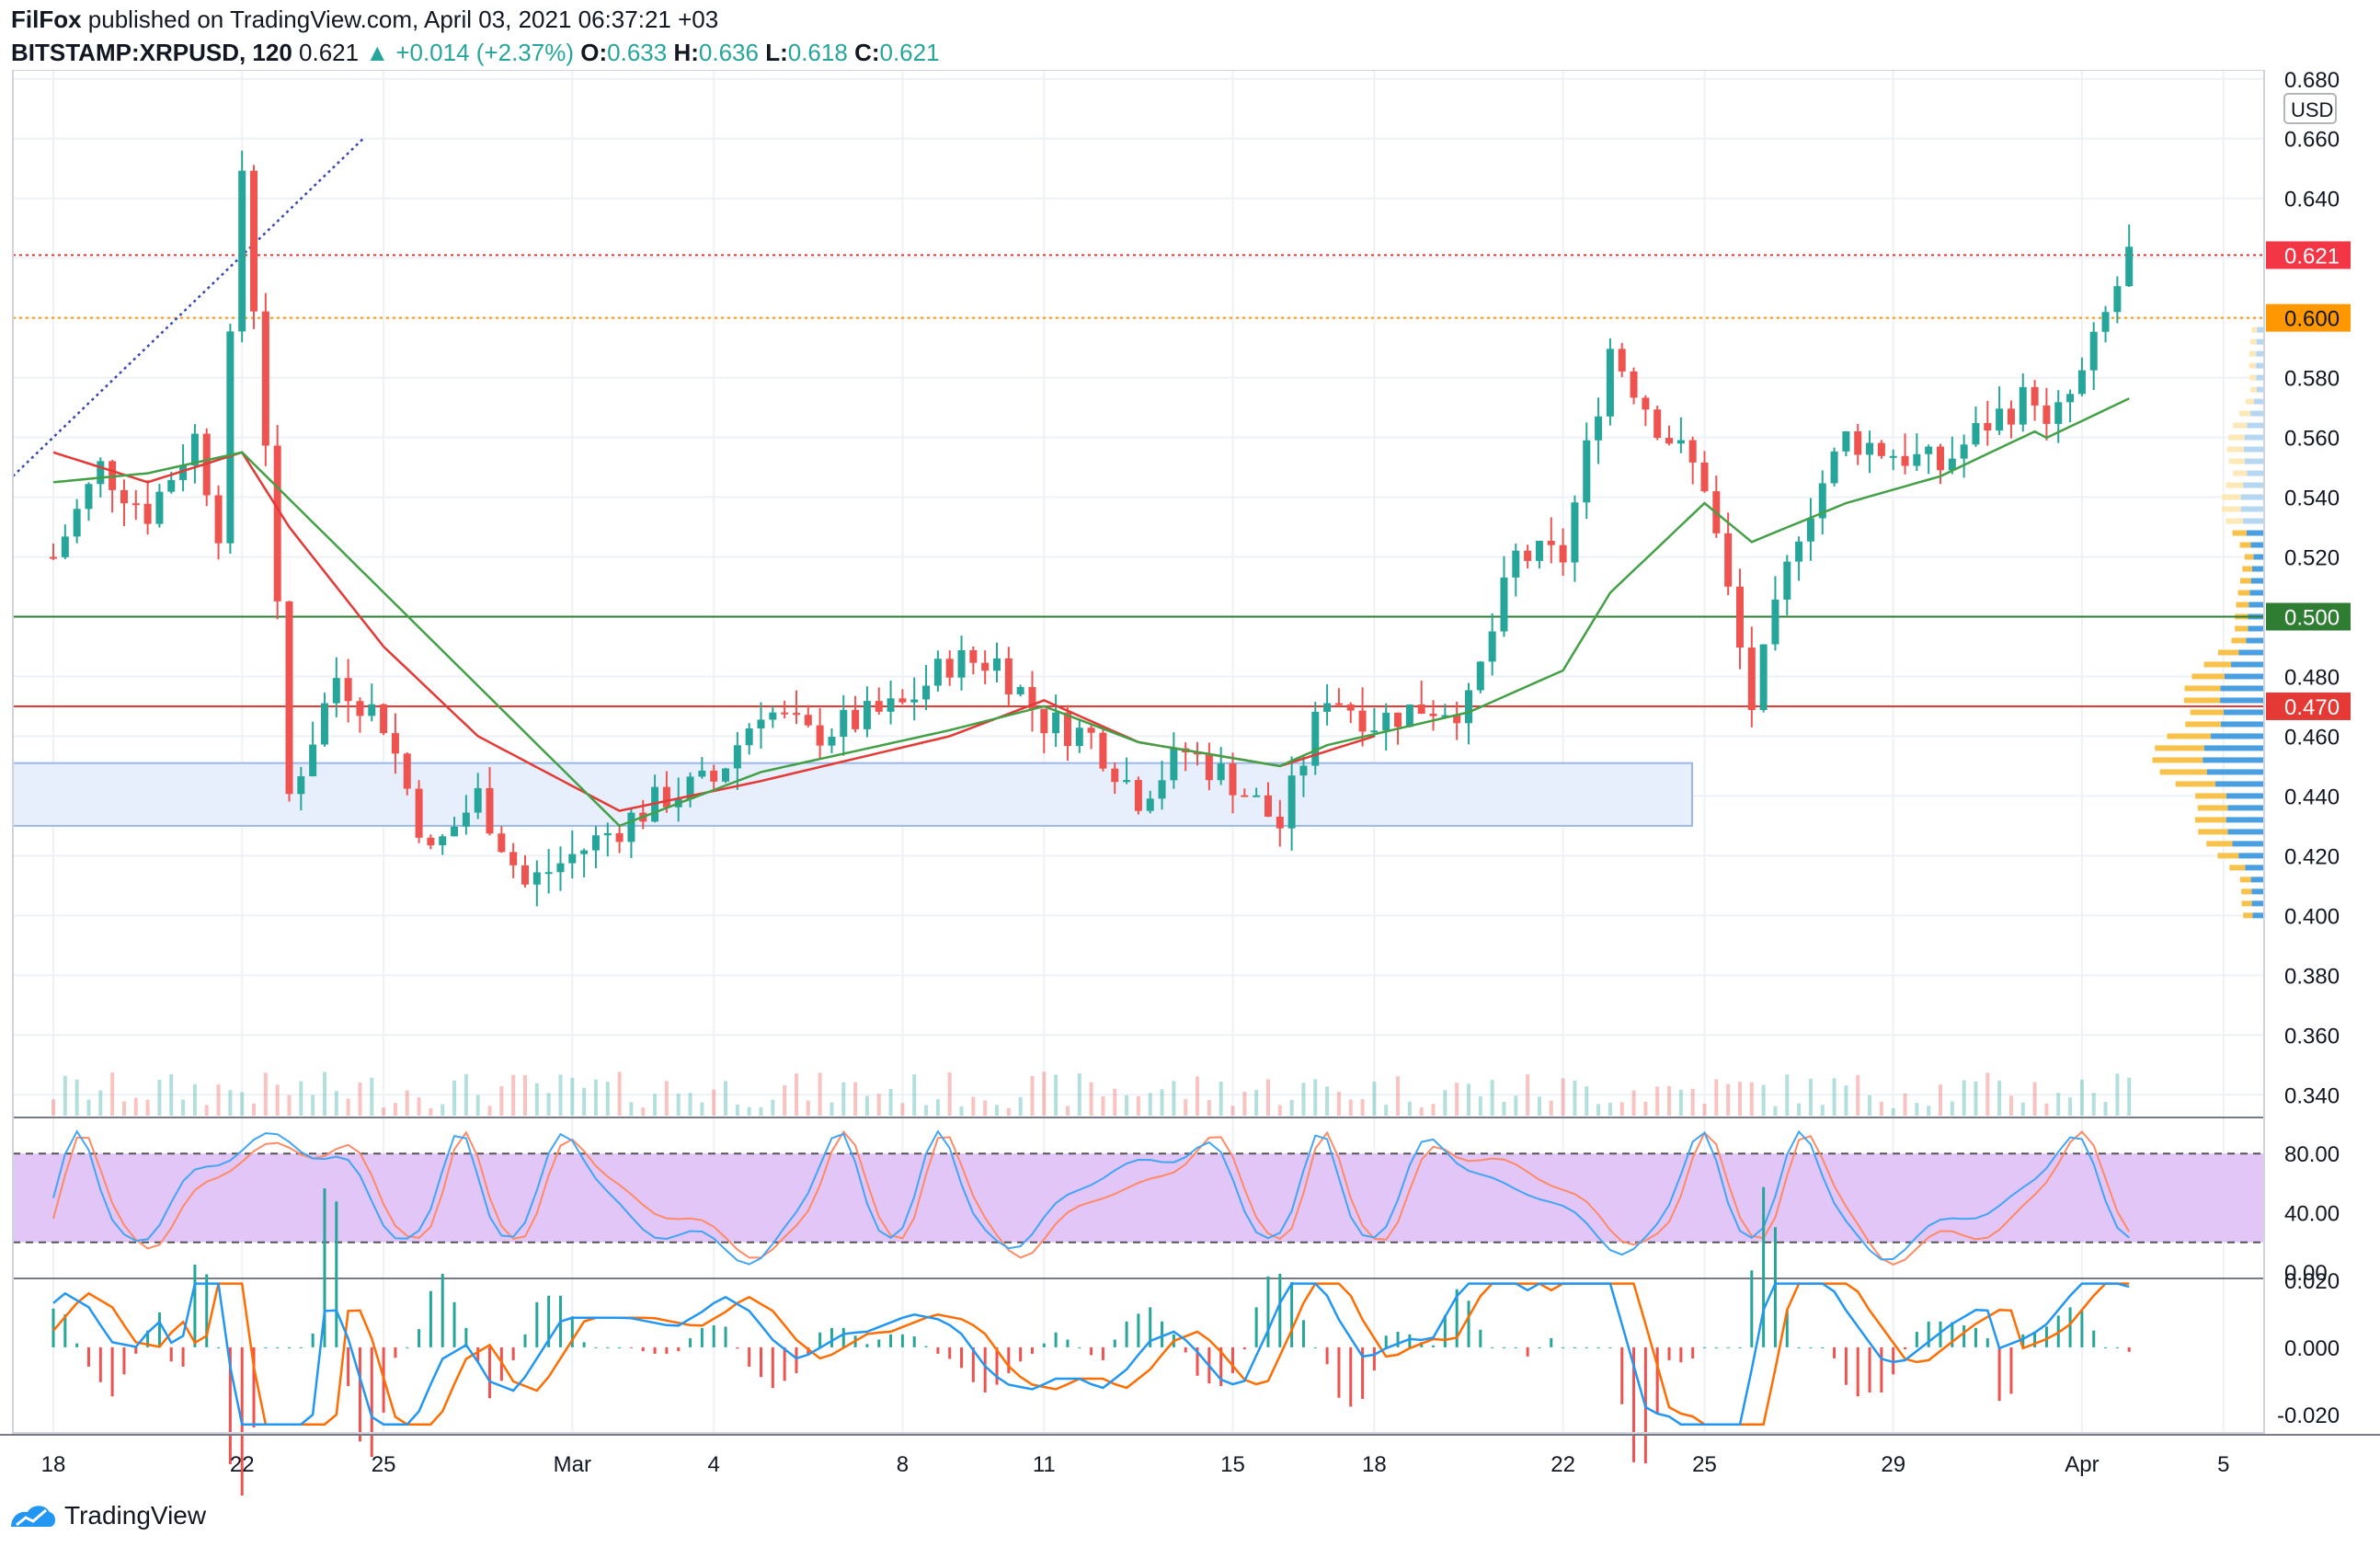  What do you see at coordinates (2312, 109) in the screenshot?
I see `currency-label: USD` at bounding box center [2312, 109].